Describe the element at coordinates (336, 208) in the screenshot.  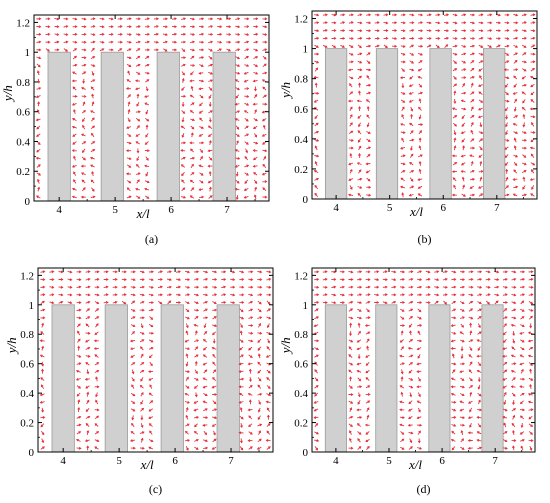
I see `x-tick-label: 4` at that location.